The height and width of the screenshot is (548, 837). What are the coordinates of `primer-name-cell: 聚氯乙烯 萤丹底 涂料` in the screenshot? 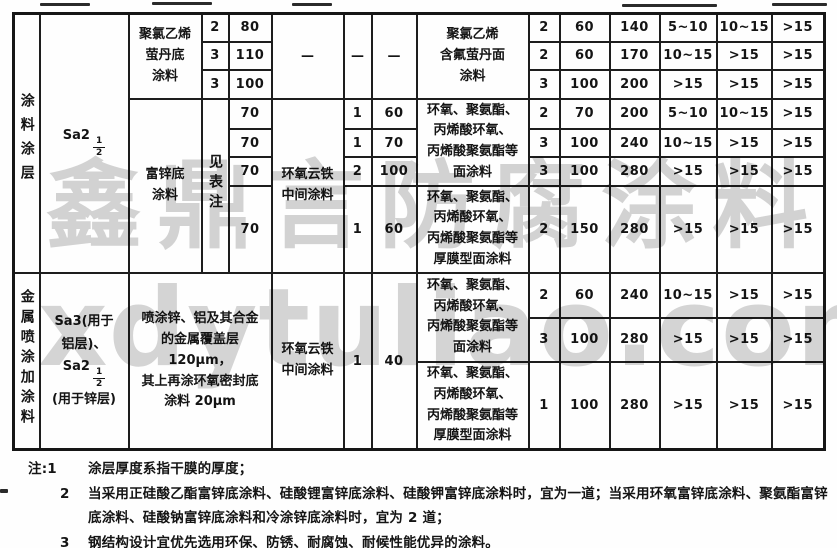 It's located at (165, 56).